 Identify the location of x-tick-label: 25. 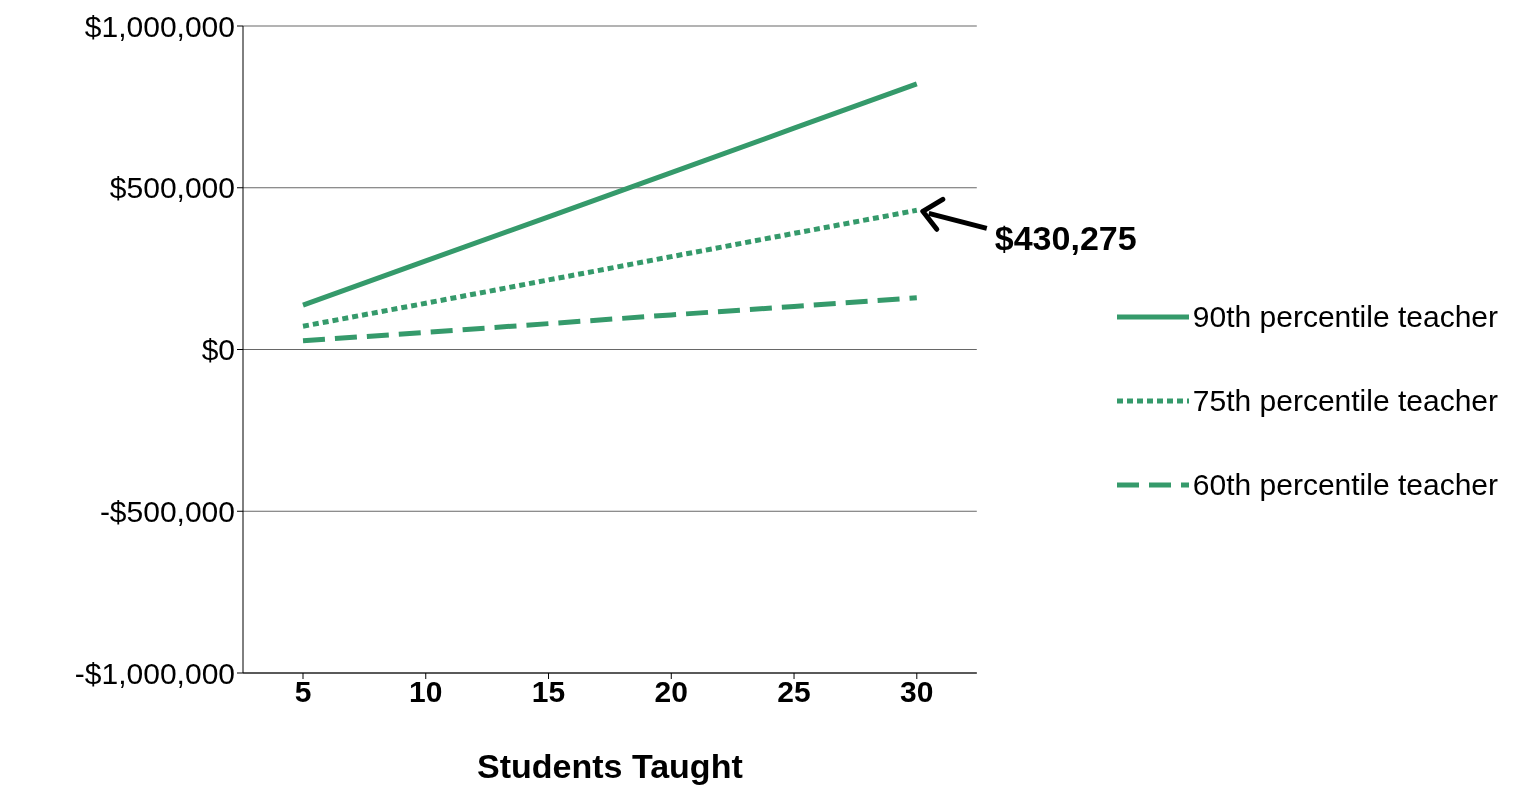
(794, 692).